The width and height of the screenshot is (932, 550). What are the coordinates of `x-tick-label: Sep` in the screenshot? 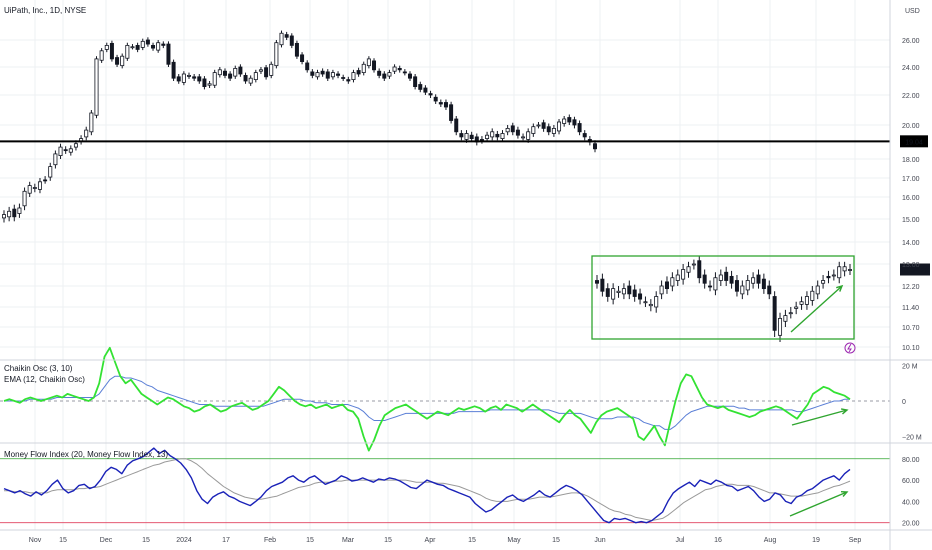 It's located at (855, 540).